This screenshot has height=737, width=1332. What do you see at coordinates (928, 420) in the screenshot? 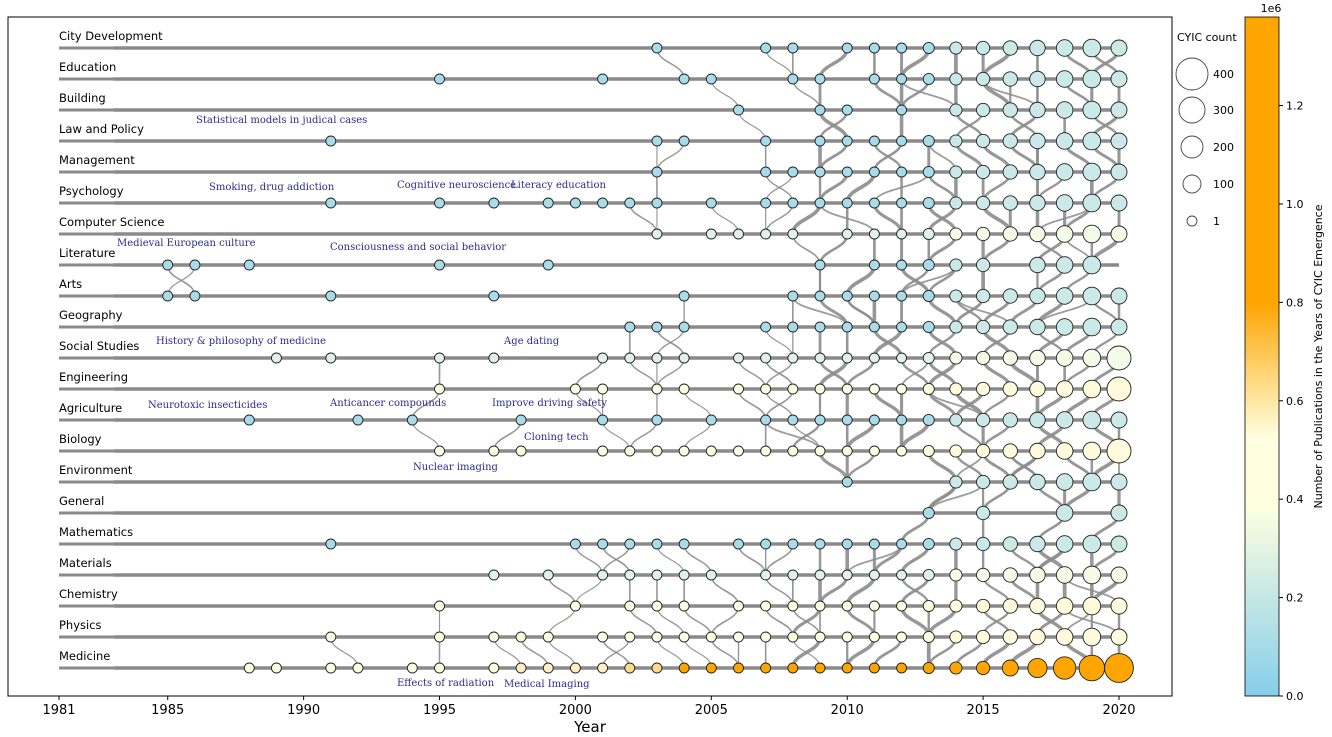
I see `bubble-agriculture-2013` at bounding box center [928, 420].